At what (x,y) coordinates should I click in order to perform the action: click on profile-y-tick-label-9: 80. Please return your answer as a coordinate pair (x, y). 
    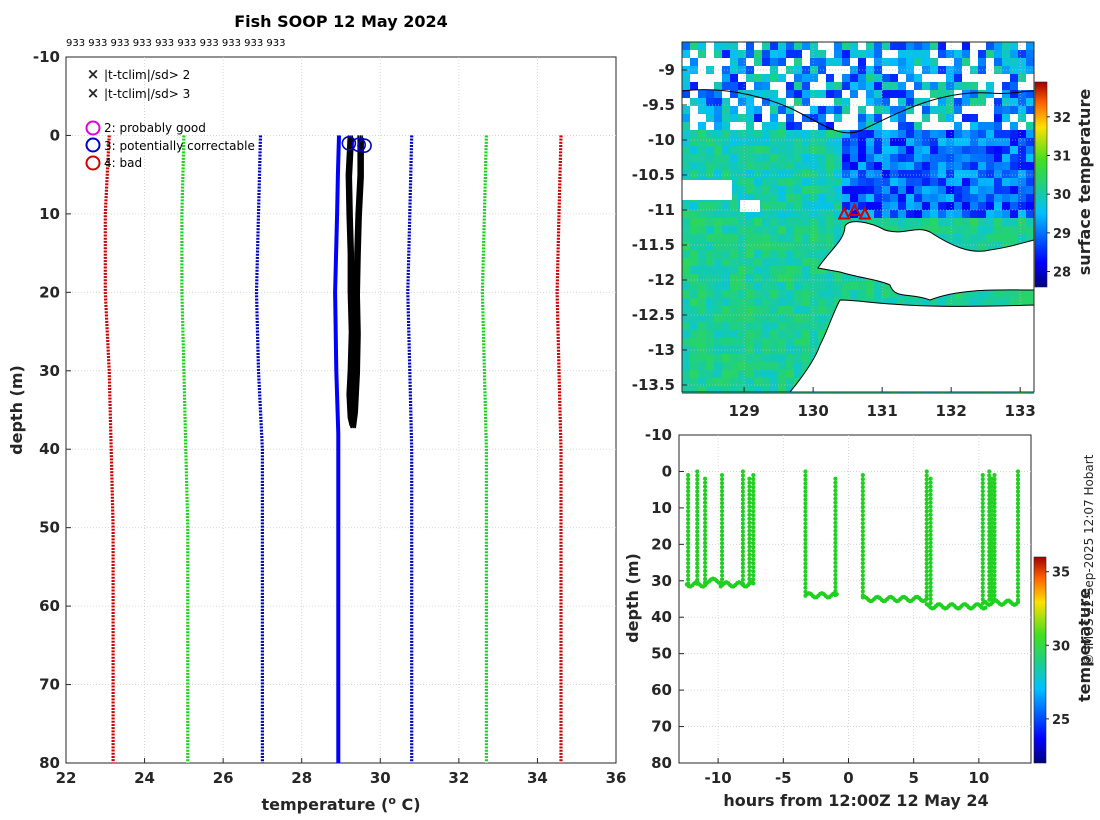
    Looking at the image, I should click on (49, 763).